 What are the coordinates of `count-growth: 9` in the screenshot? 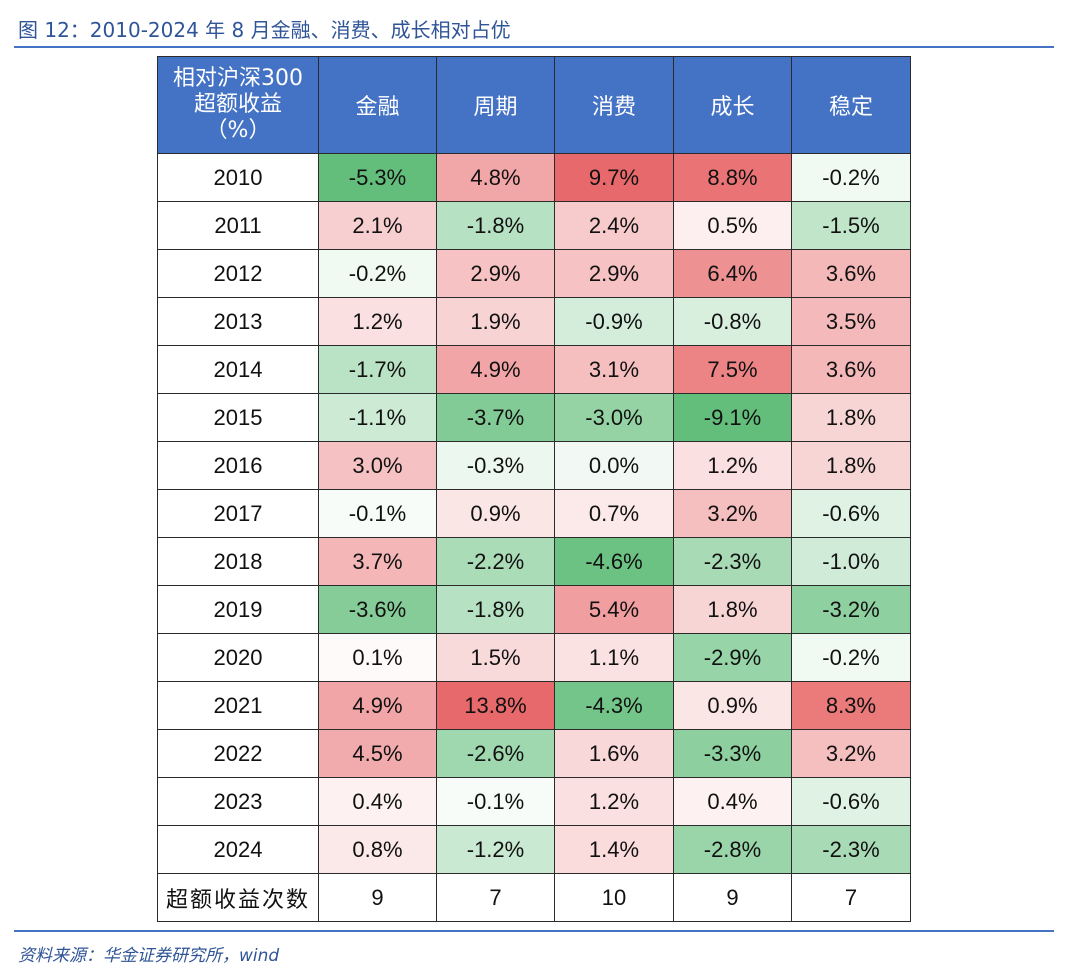 It's located at (732, 897).